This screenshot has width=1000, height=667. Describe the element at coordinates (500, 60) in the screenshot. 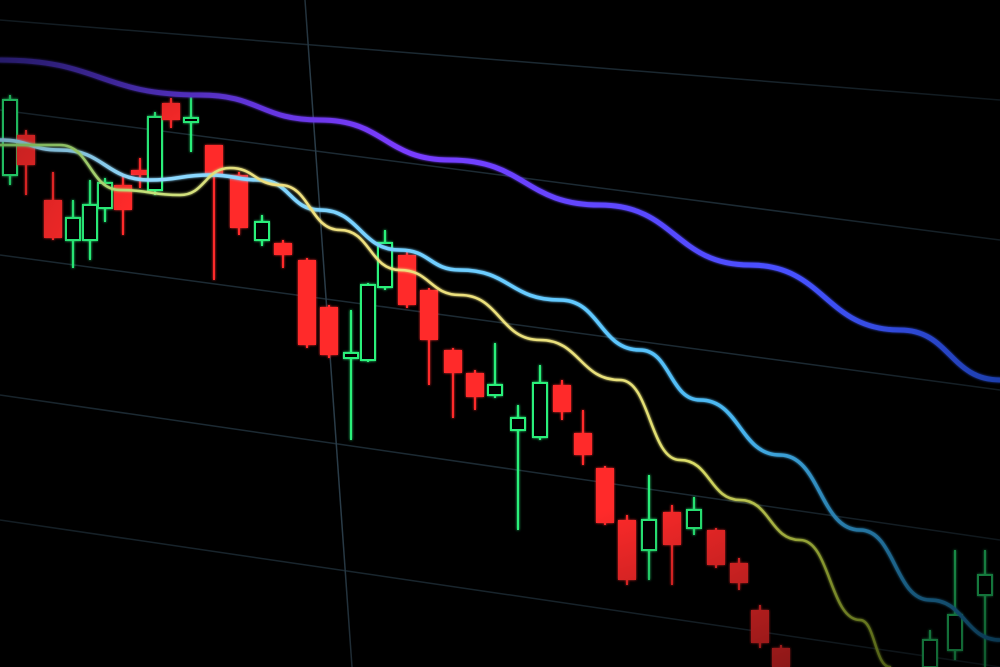

I see `grid-line` at that location.